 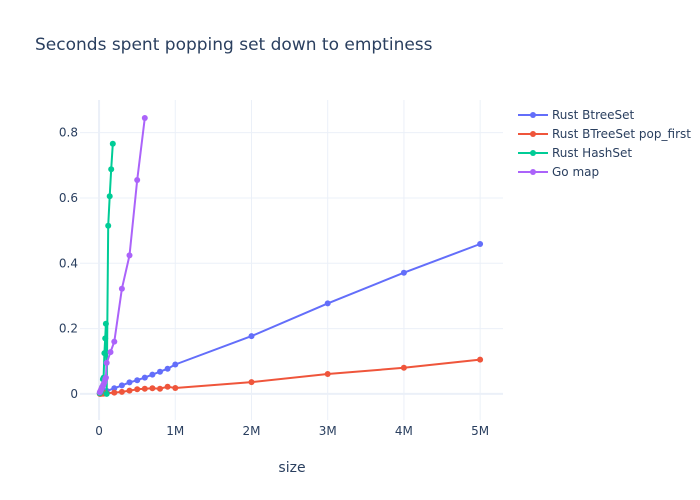 What do you see at coordinates (575, 172) in the screenshot?
I see `legend-label: Go map` at bounding box center [575, 172].